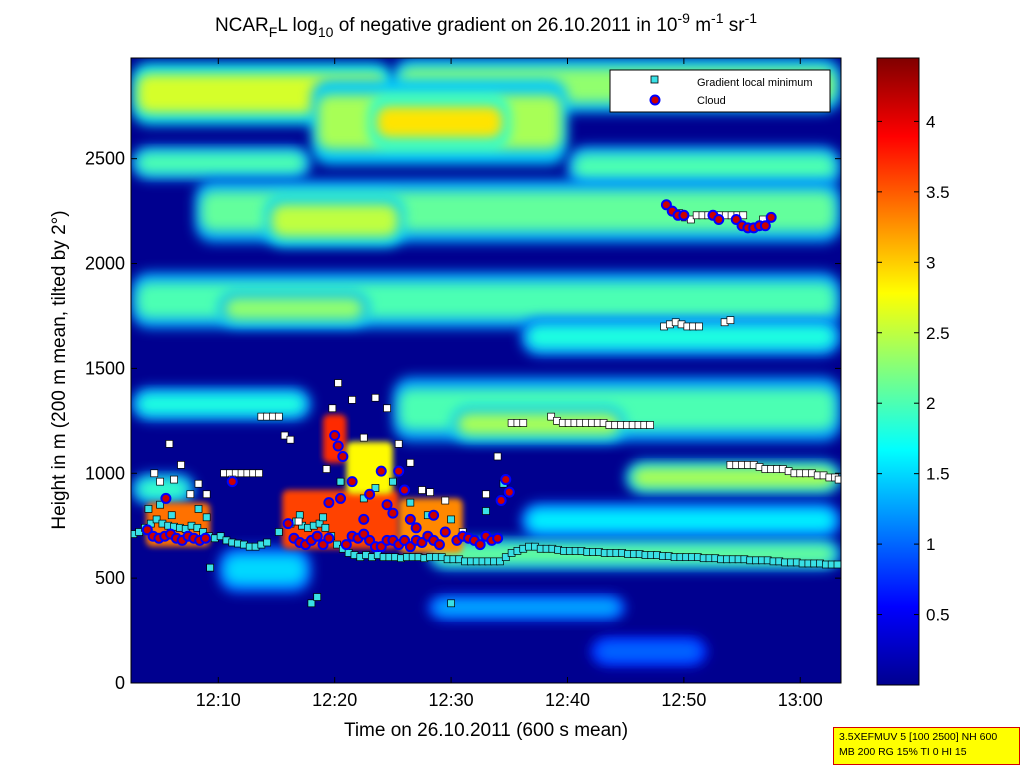 Image resolution: width=1023 pixels, height=767 pixels. I want to click on x-axis-label: Time on 26.10.2011 (600 s mean), so click(486, 730).